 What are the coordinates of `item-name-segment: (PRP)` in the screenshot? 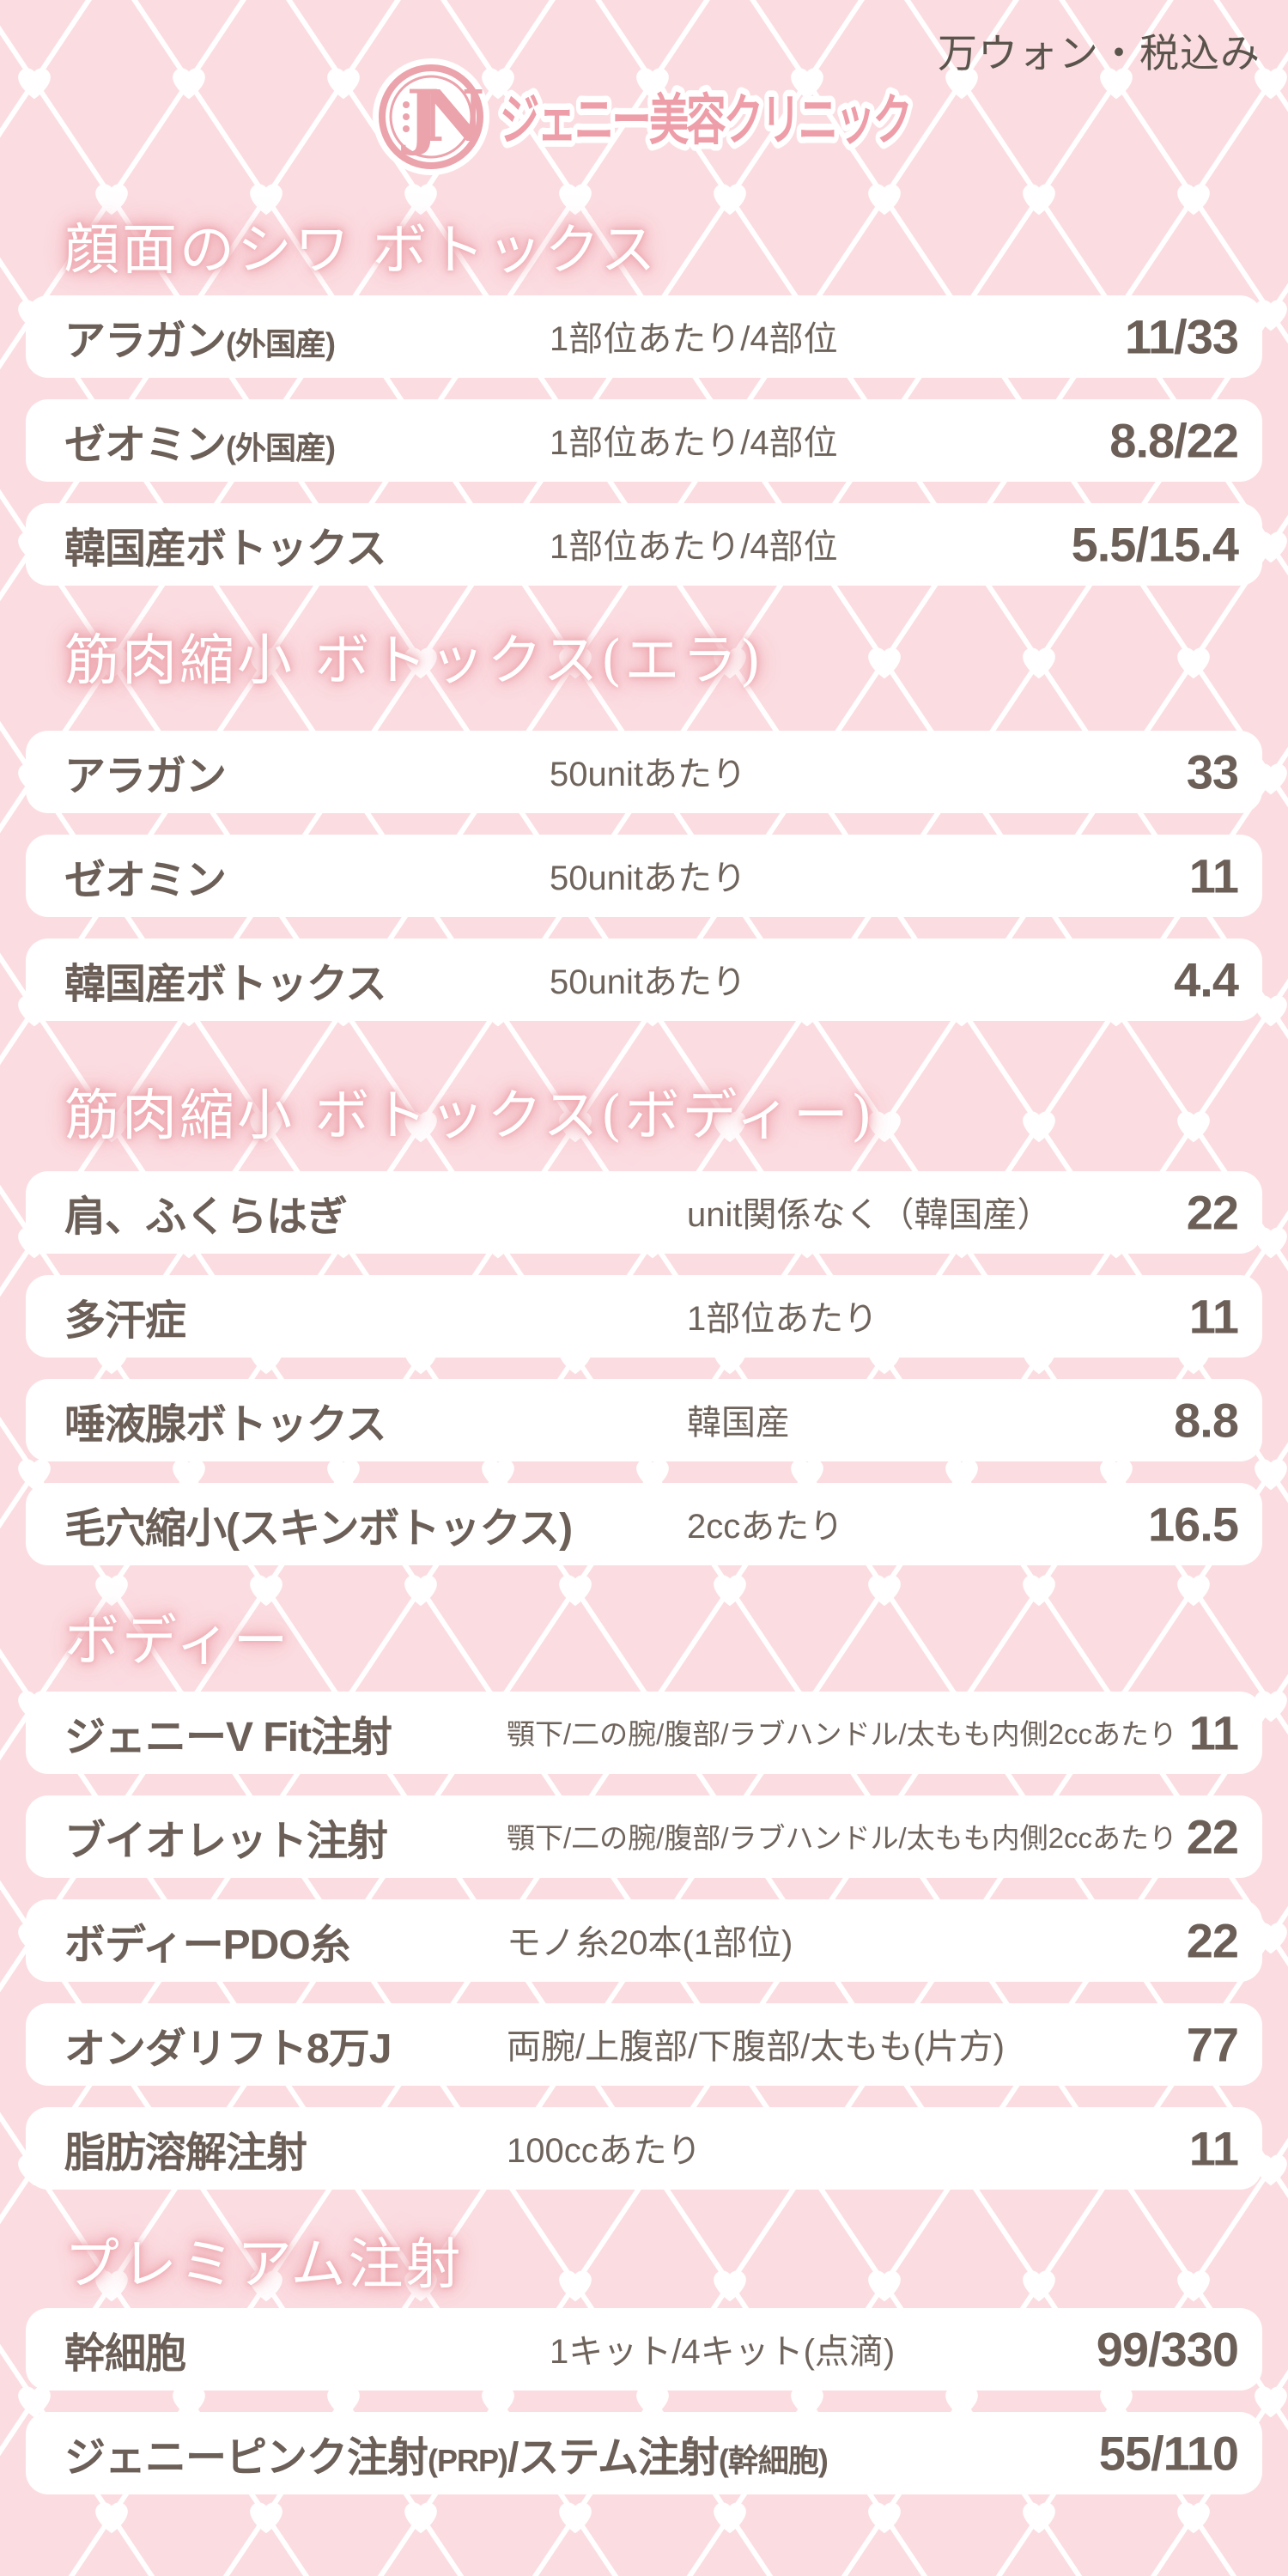 It's located at (468, 2460).